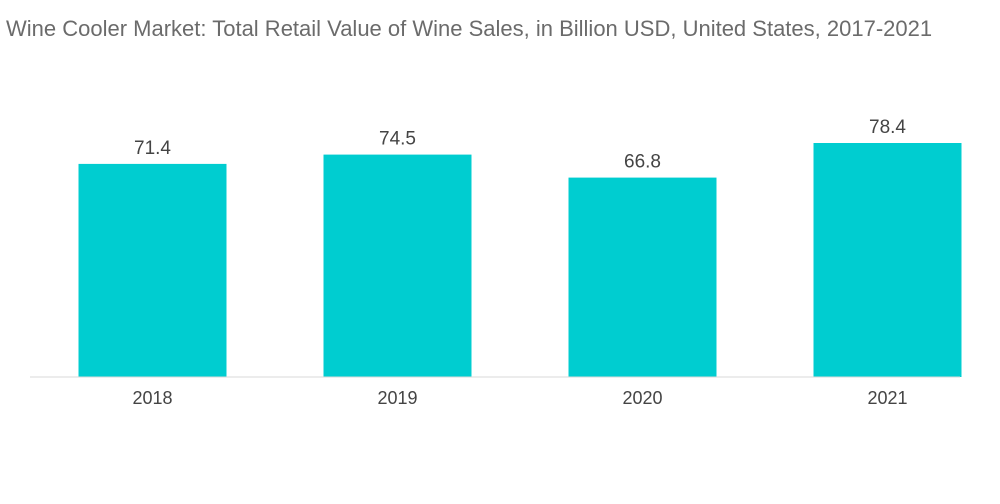  What do you see at coordinates (397, 139) in the screenshot?
I see `data-label-2019: 74.5` at bounding box center [397, 139].